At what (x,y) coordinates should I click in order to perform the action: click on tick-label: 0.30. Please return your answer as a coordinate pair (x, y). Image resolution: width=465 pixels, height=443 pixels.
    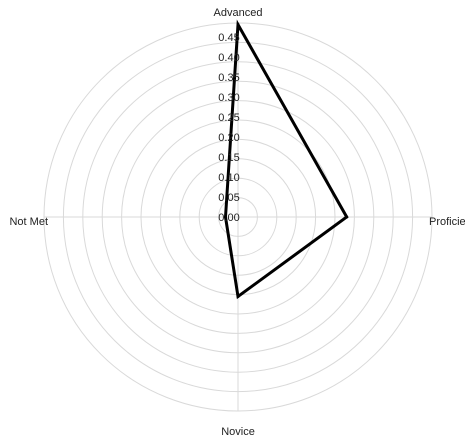
    Looking at the image, I should click on (228, 98).